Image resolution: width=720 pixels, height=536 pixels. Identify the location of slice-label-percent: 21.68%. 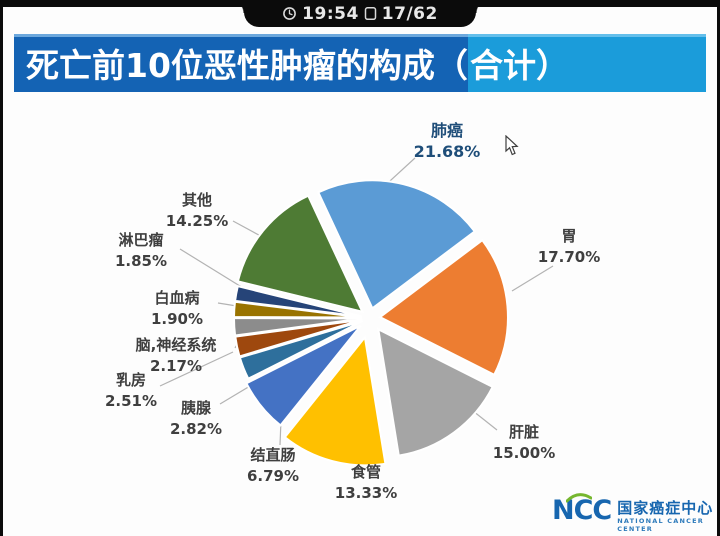
(447, 151).